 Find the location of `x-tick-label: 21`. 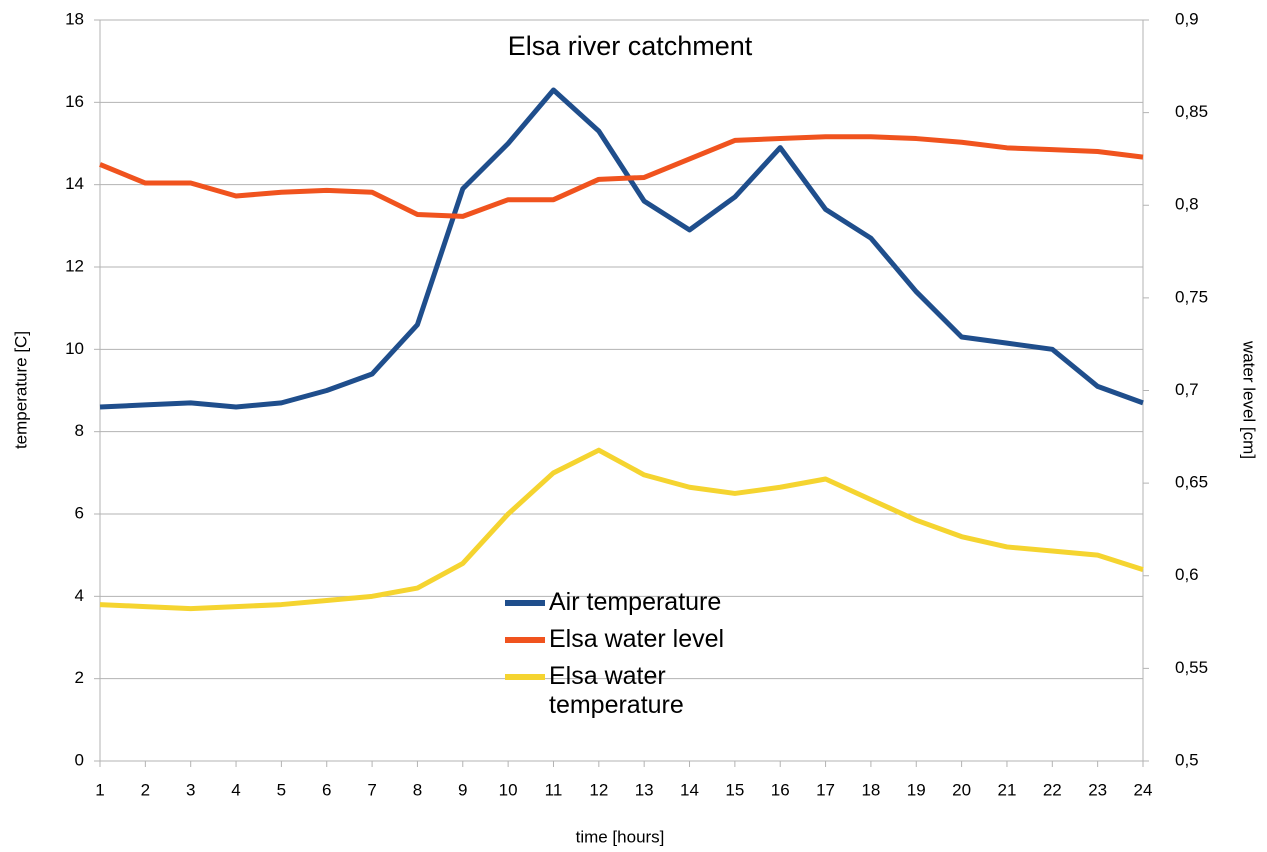

x-tick-label: 21 is located at coordinates (1006, 789).